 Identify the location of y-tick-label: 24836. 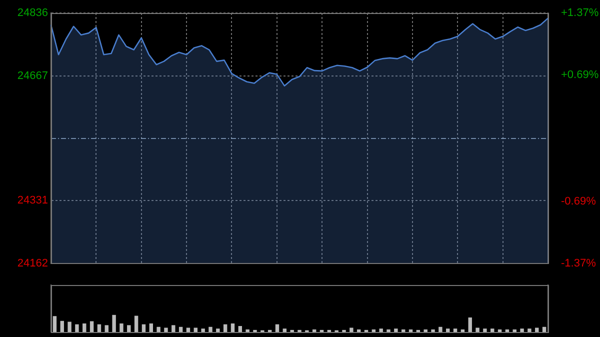
(32, 13).